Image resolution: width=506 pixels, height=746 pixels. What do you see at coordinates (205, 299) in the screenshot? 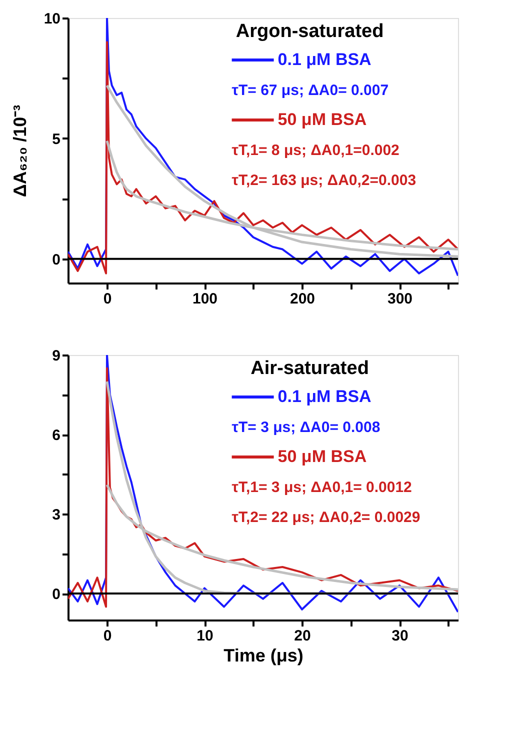
I see `x-tick-label: 100` at bounding box center [205, 299].